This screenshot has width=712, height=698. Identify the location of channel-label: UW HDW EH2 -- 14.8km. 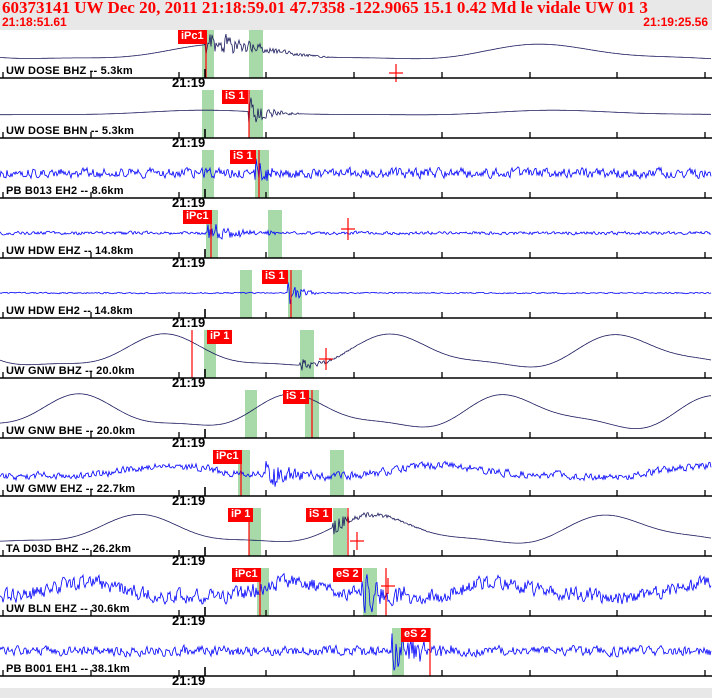
(69, 311).